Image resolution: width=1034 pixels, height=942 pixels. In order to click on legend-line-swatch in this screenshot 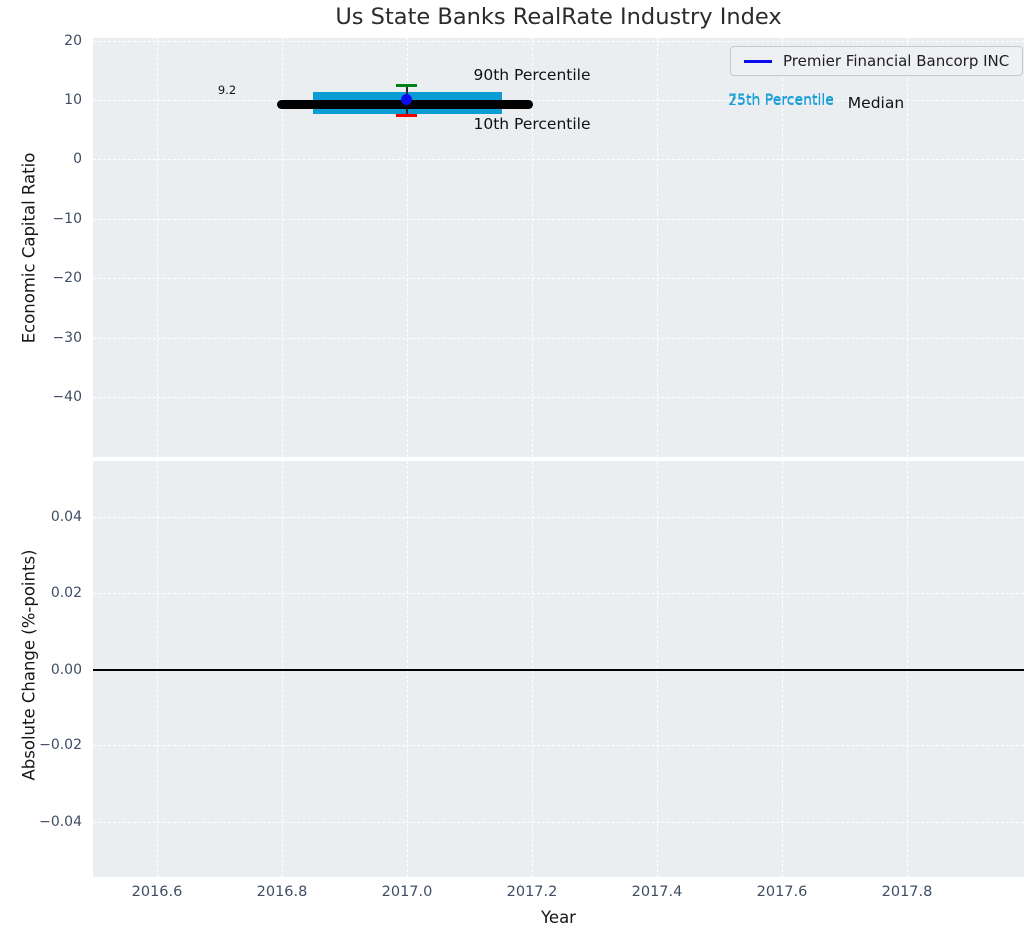, I will do `click(758, 61)`.